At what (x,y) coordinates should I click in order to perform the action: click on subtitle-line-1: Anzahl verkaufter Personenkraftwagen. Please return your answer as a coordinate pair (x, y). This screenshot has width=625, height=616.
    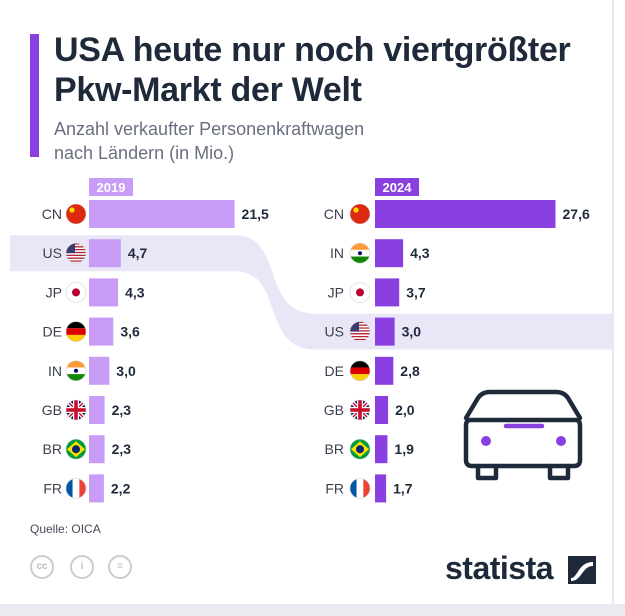
    Looking at the image, I should click on (209, 129).